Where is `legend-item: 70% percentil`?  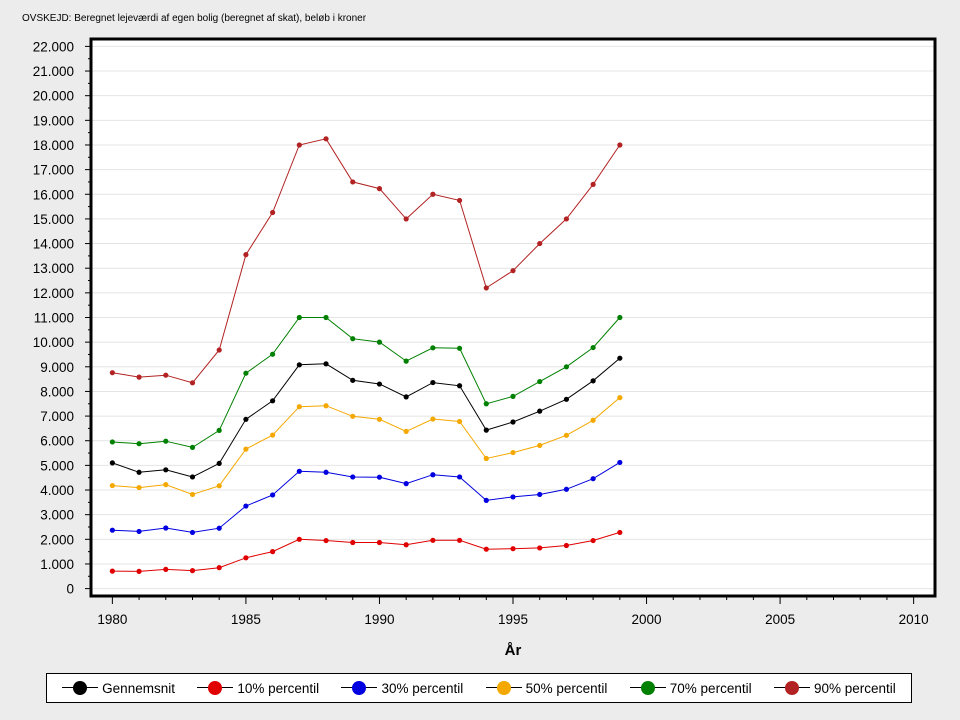 legend-item: 70% percentil is located at coordinates (690, 688).